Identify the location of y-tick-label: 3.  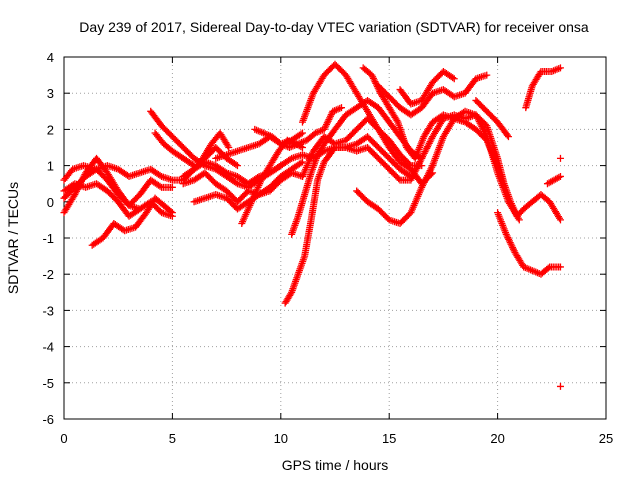
(50, 93).